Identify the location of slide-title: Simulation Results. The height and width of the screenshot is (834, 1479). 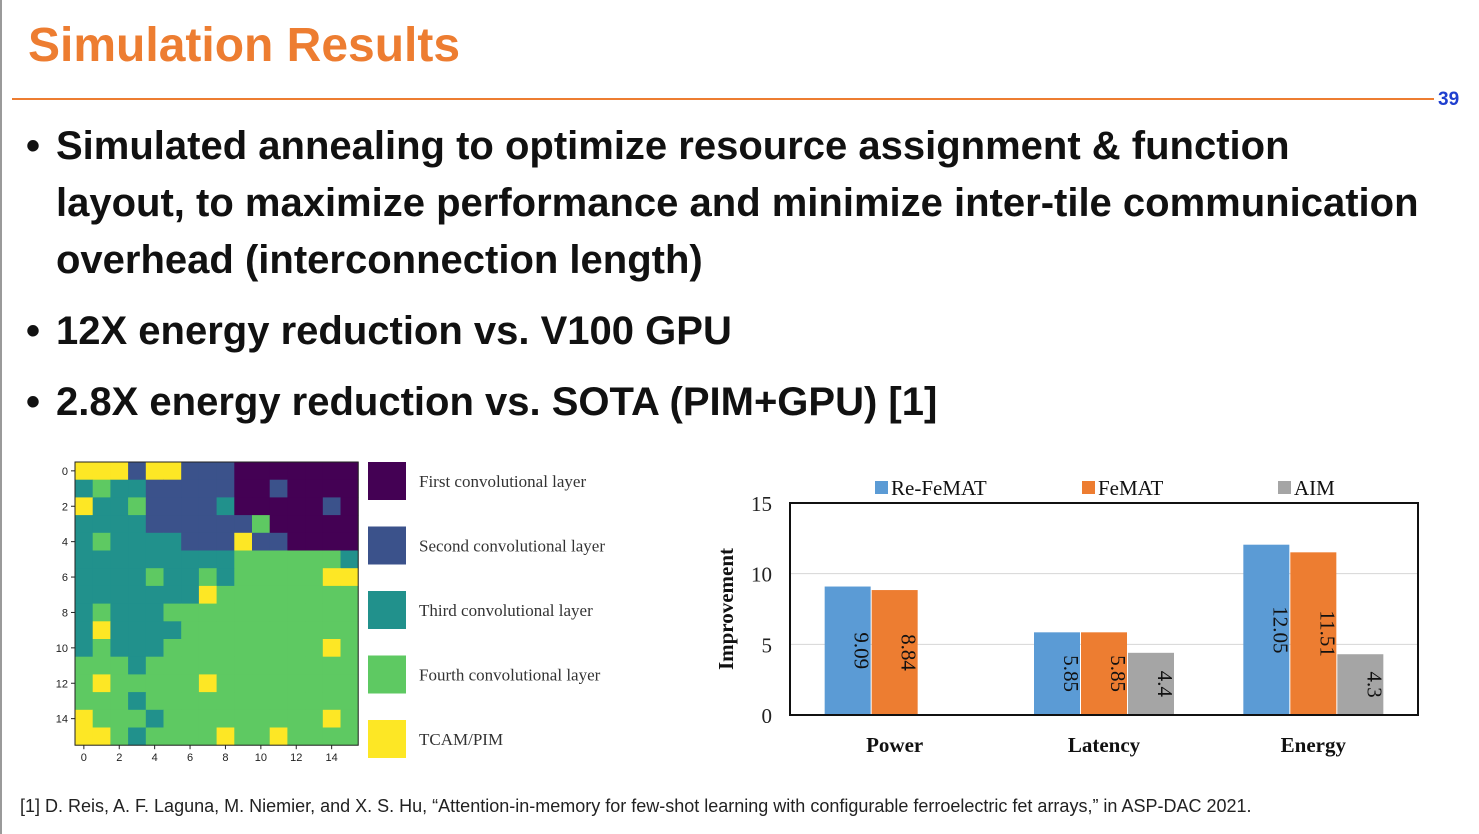
(244, 45).